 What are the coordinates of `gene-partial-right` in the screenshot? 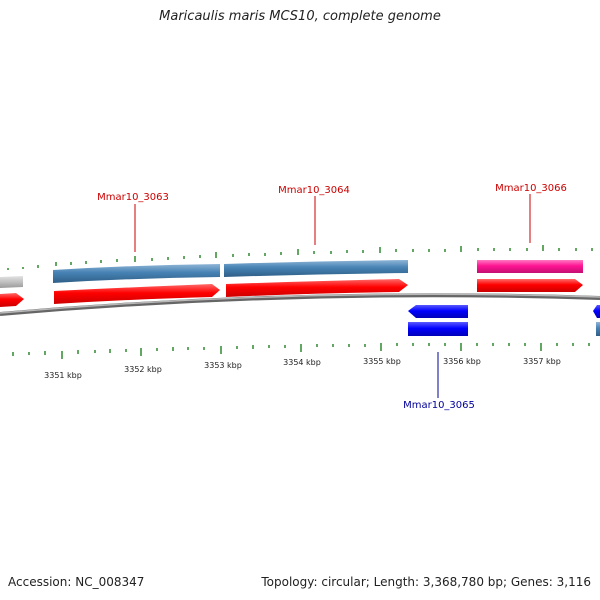 It's located at (598, 329).